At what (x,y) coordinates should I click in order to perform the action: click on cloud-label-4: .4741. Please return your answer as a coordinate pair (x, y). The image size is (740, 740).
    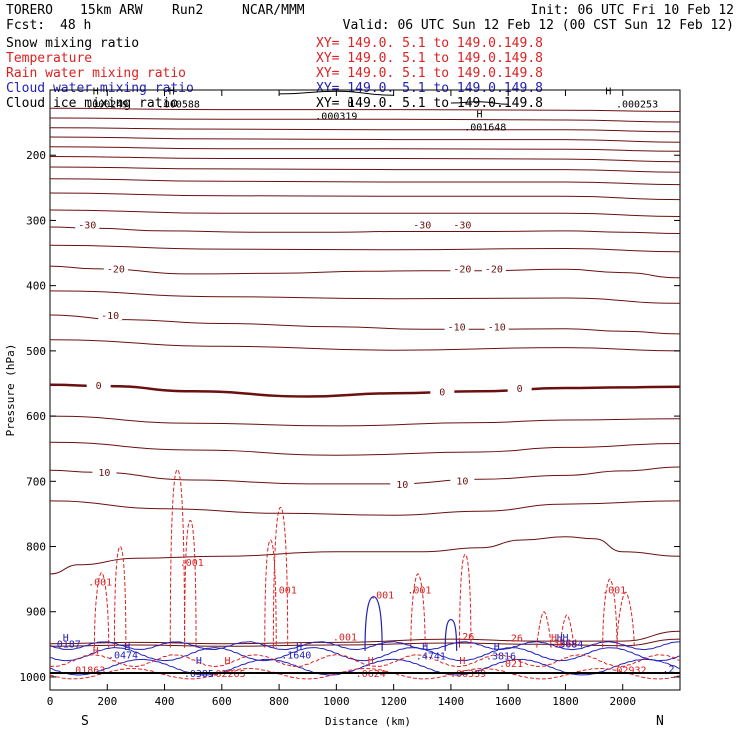
    Looking at the image, I should click on (431, 656).